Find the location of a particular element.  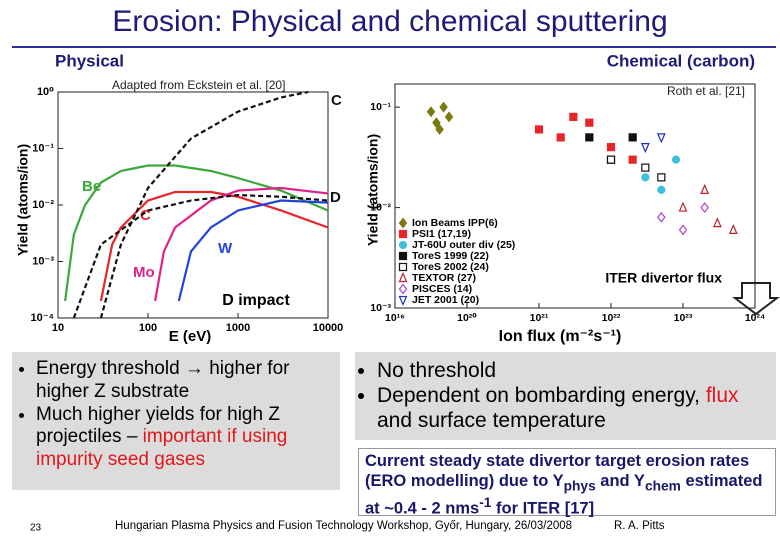

legend-label: PISCES (14) is located at coordinates (442, 289).